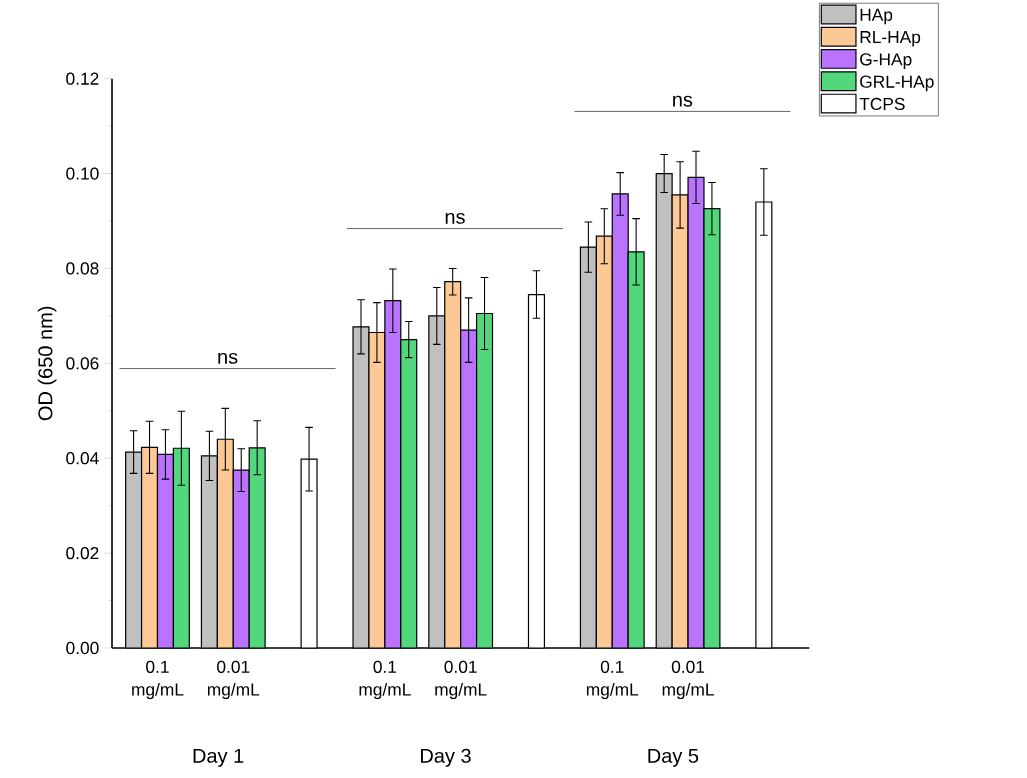  Describe the element at coordinates (218, 757) in the screenshot. I see `text: Day 1` at that location.